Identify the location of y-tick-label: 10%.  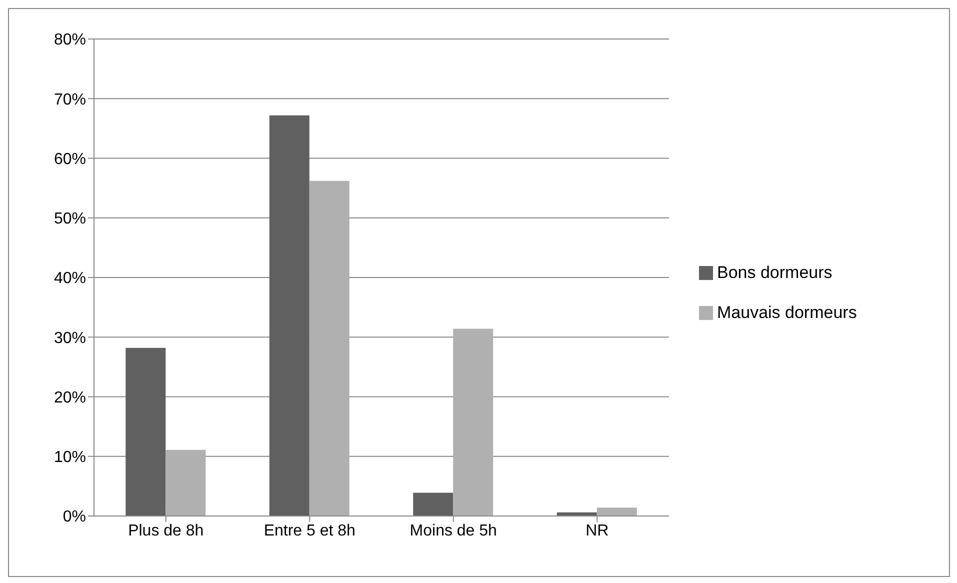
(70, 457).